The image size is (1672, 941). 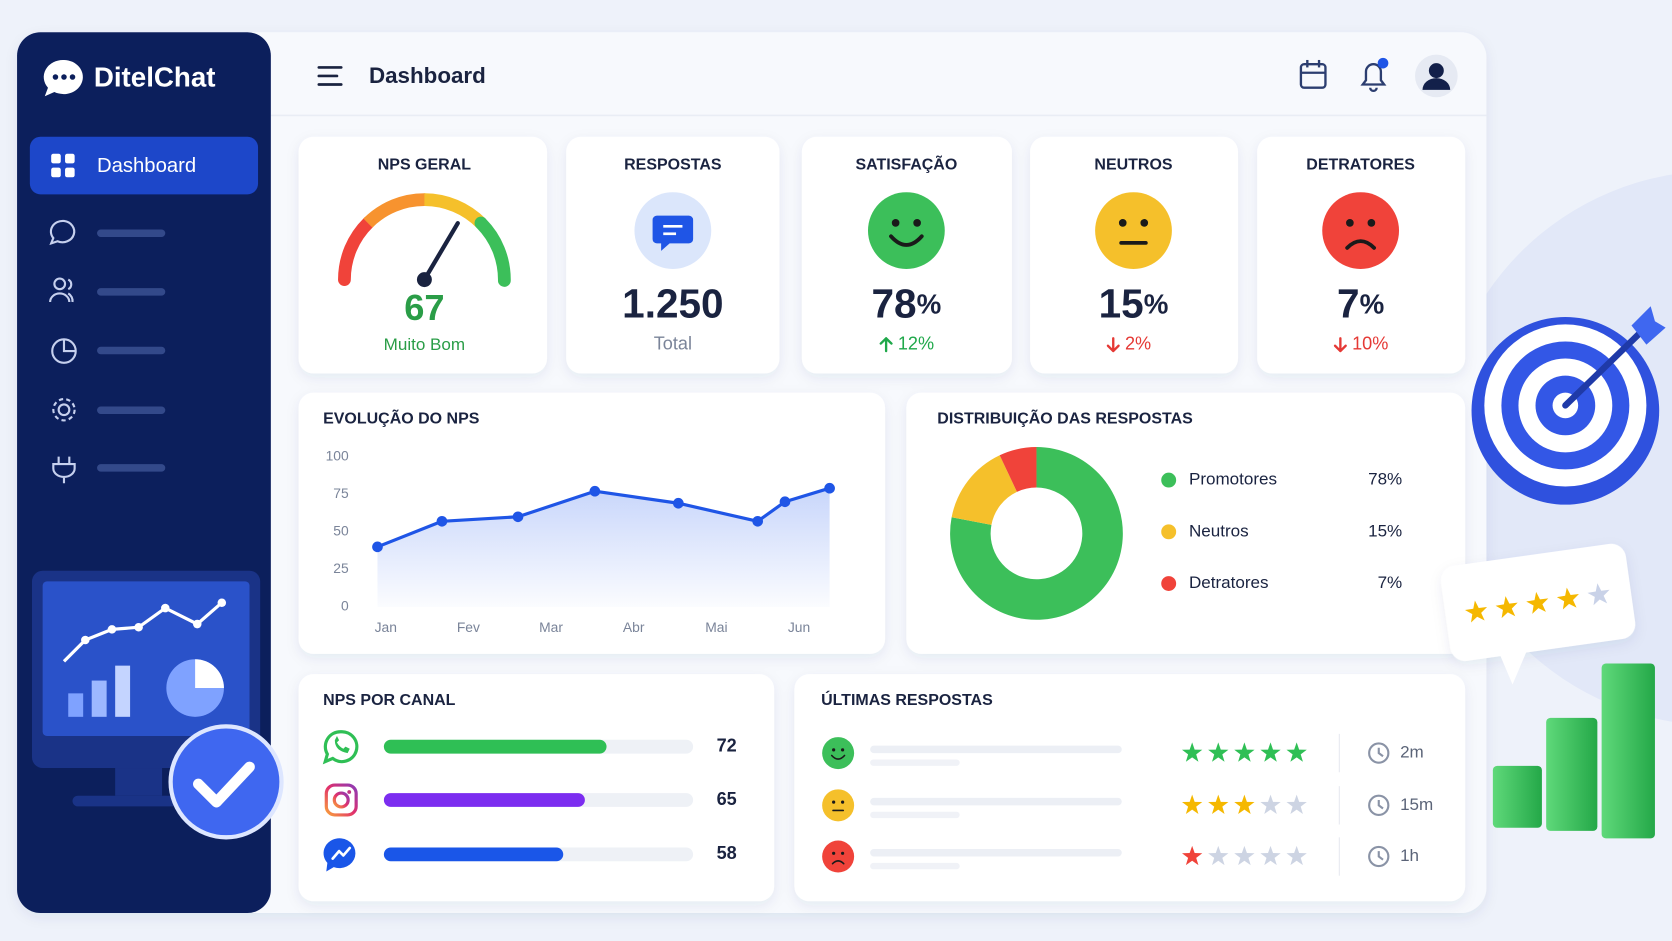 I want to click on gauge-arc, so click(x=356, y=251).